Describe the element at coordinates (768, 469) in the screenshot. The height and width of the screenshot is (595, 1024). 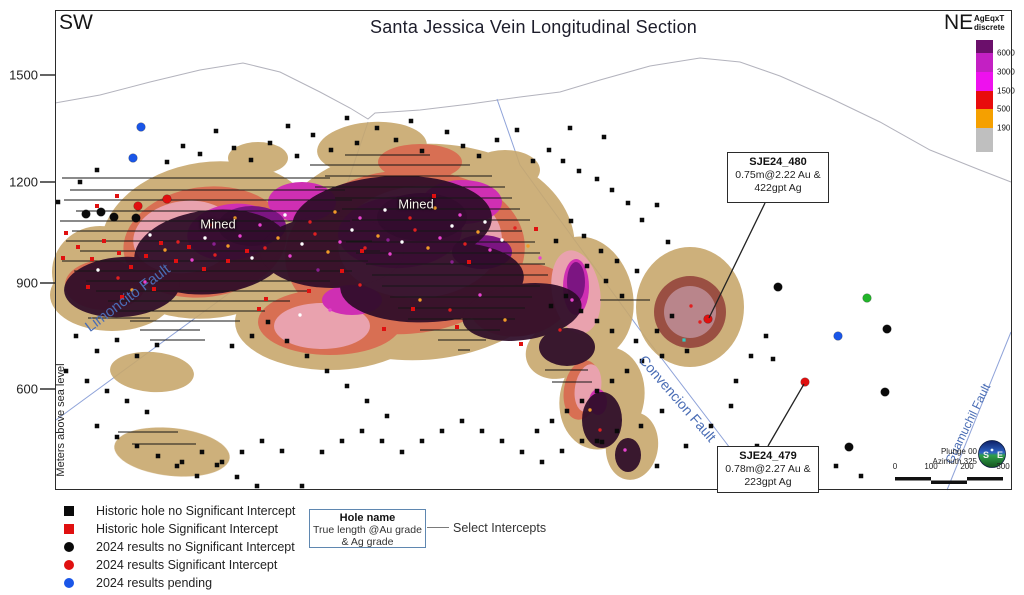
I see `intercept-callout-sje24-479: SJE24_479 0.78m@2.27 Au & 223gpt Ag` at that location.